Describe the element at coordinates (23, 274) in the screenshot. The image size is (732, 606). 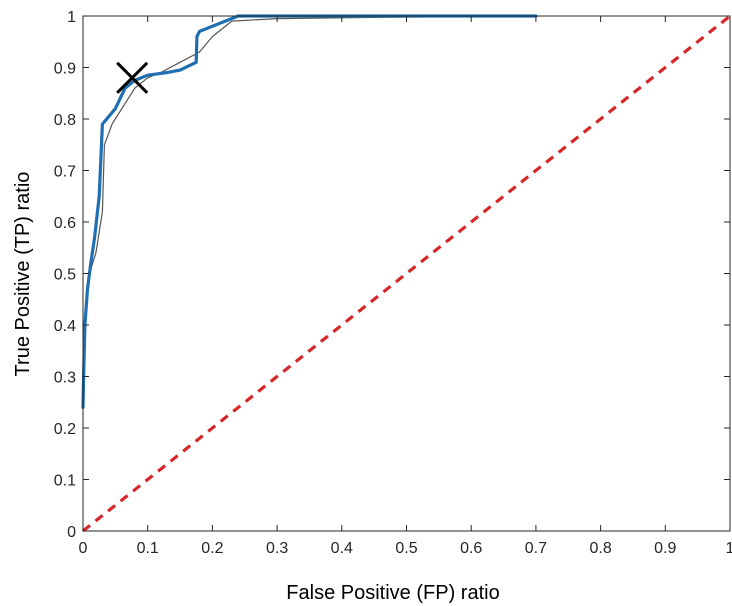
I see `y-axis-label: True Positive (TP) ratio` at that location.